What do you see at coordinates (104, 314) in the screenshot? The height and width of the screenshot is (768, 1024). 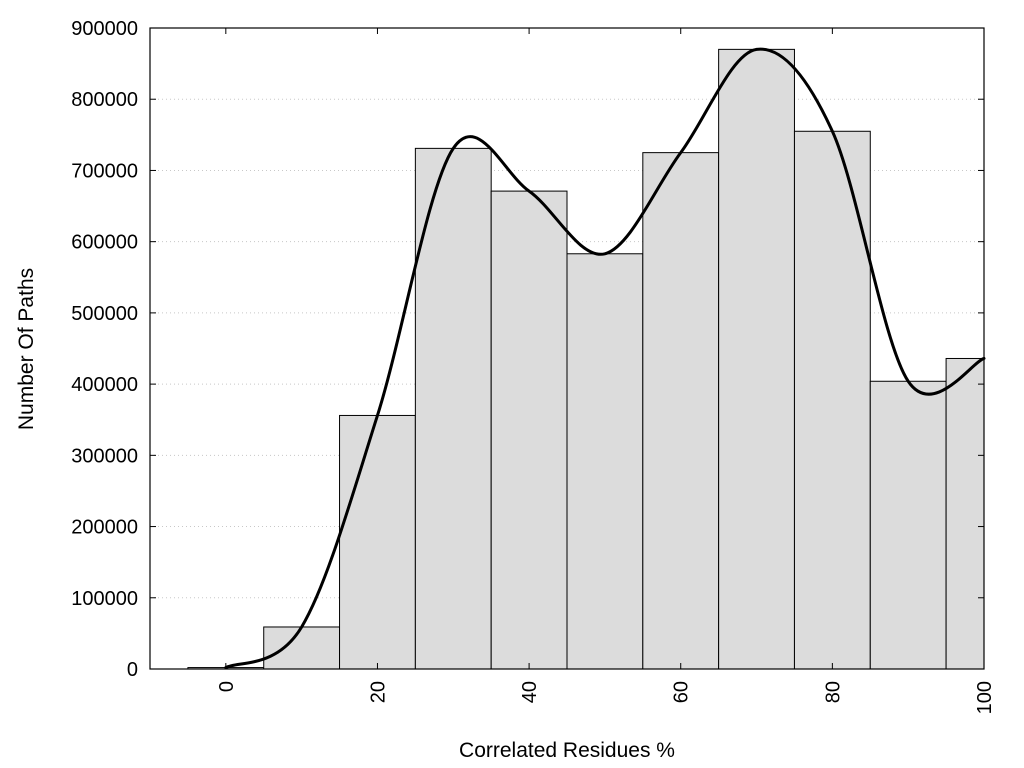 I see `y-tick-label: 500000` at bounding box center [104, 314].